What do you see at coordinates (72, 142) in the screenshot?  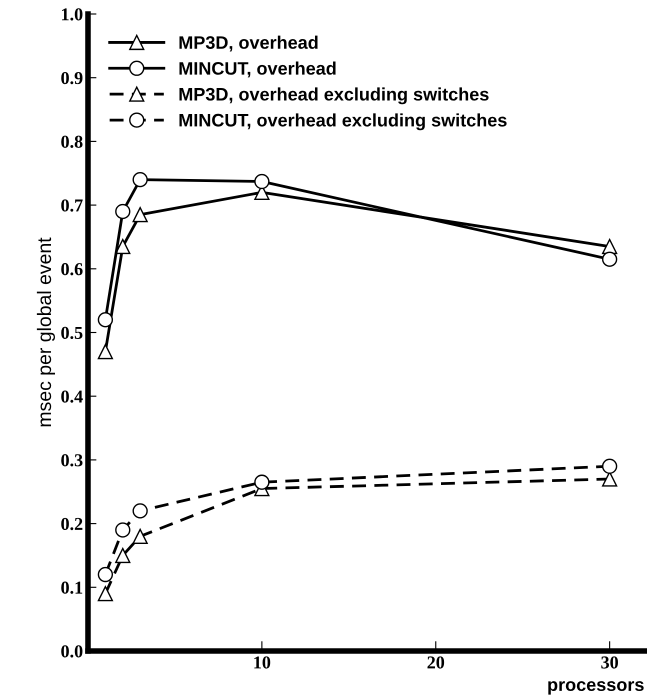 I see `y-tick-label: 0.8` at bounding box center [72, 142].